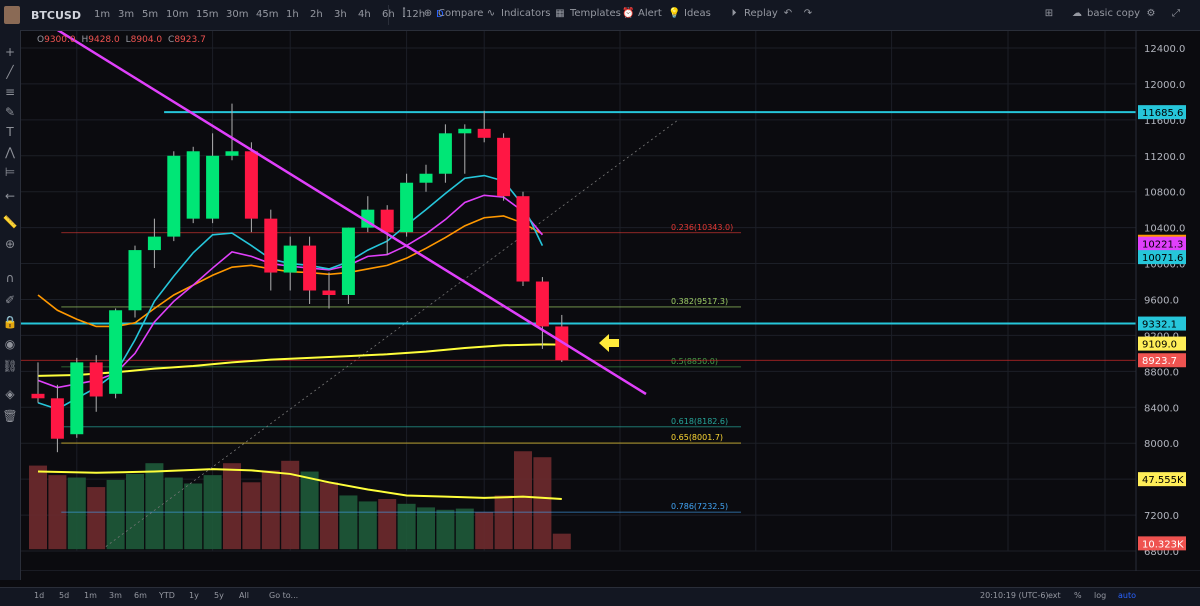 The width and height of the screenshot is (1200, 606). Describe the element at coordinates (150, 14) in the screenshot. I see `interval-5m: 5m` at that location.